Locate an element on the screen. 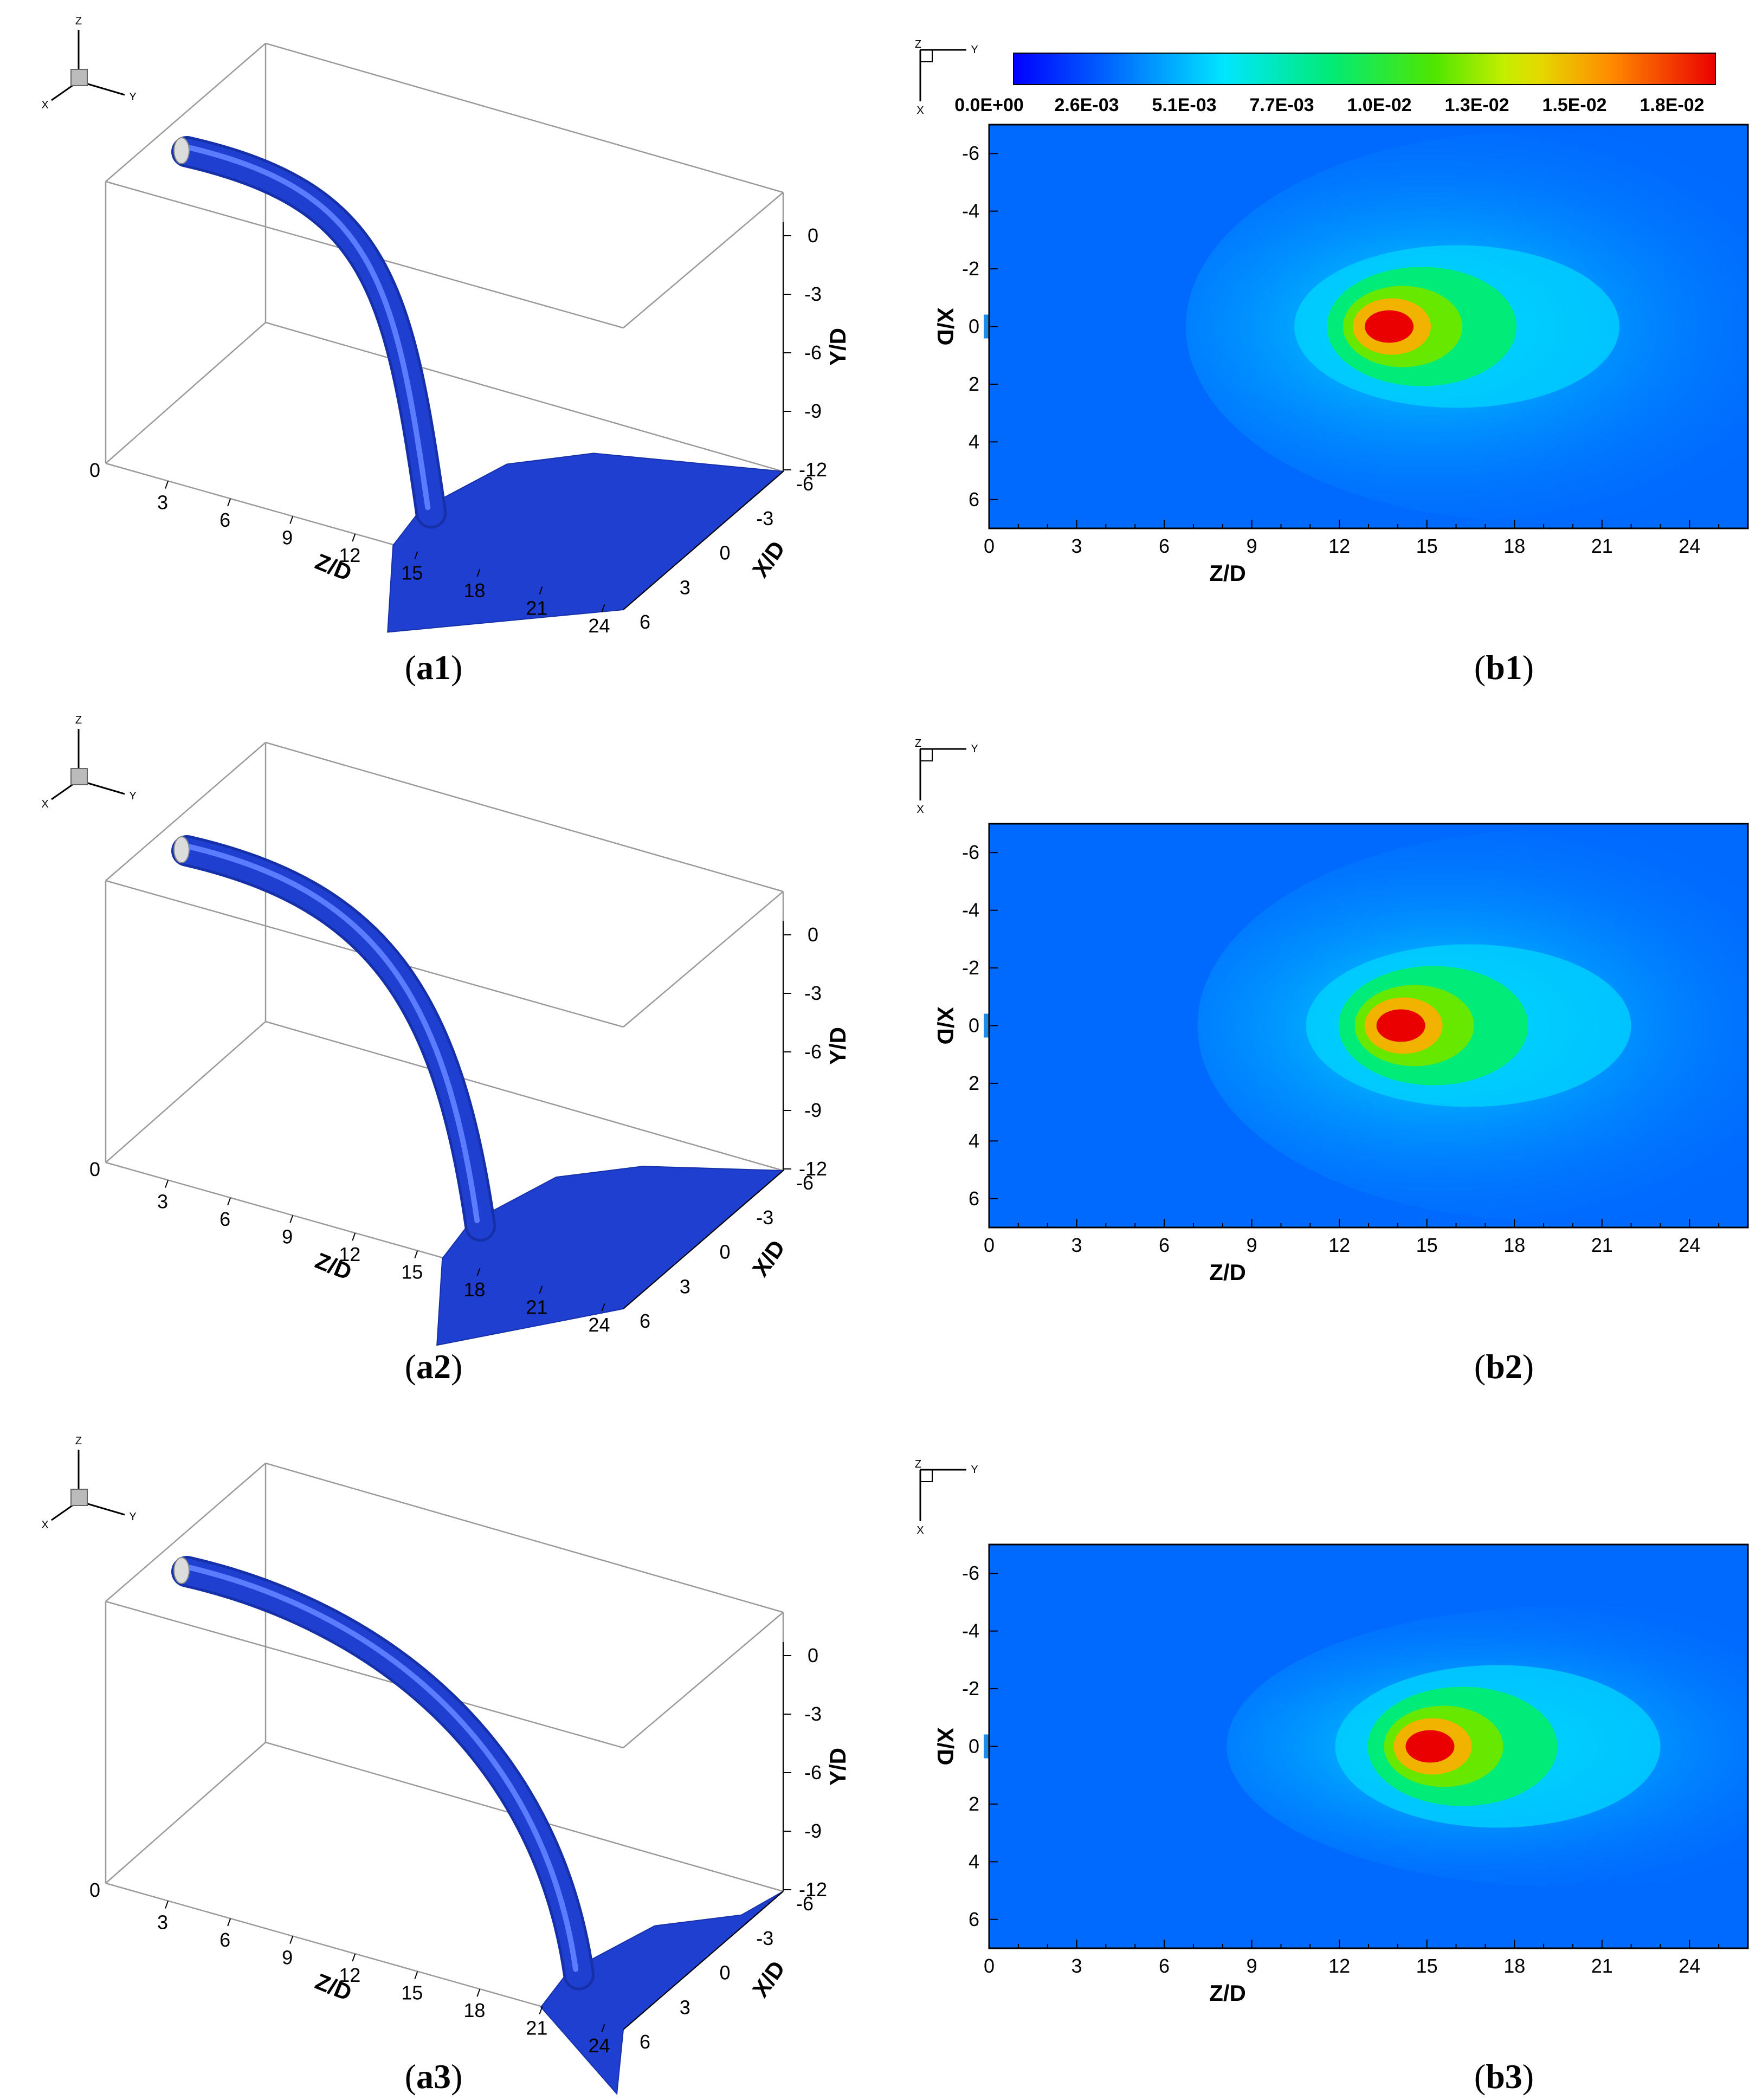 Image resolution: width=1762 pixels, height=2100 pixels. y-axis-label: Y/D is located at coordinates (837, 1046).